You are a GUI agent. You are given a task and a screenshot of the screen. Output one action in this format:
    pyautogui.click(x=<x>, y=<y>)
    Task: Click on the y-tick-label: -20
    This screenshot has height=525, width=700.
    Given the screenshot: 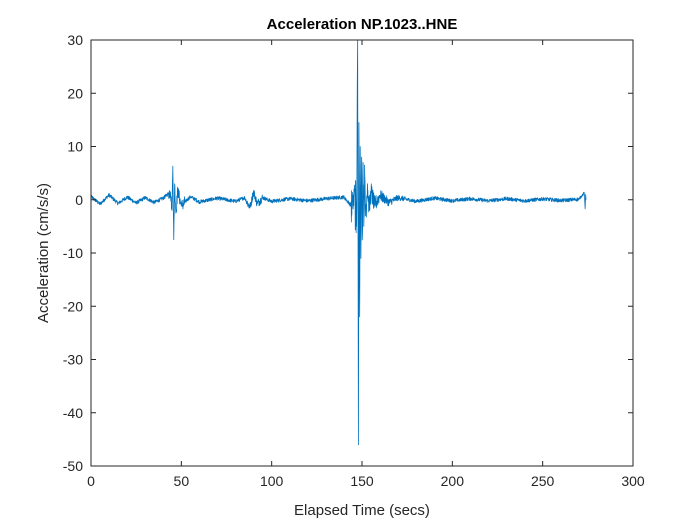 What is the action you would take?
    pyautogui.click(x=73, y=306)
    